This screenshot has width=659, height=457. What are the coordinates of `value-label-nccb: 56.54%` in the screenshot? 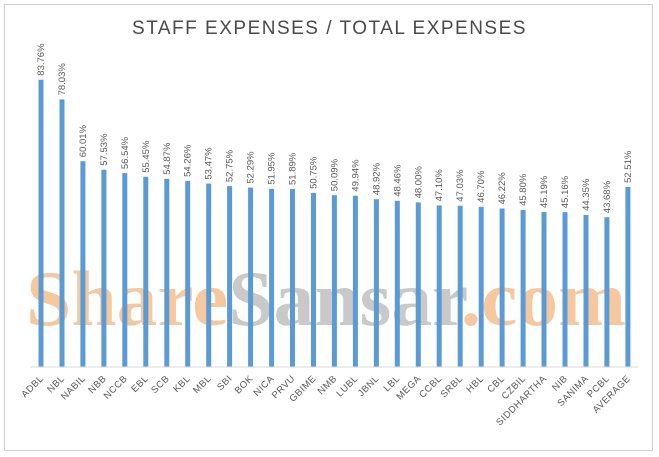 It's located at (125, 152).